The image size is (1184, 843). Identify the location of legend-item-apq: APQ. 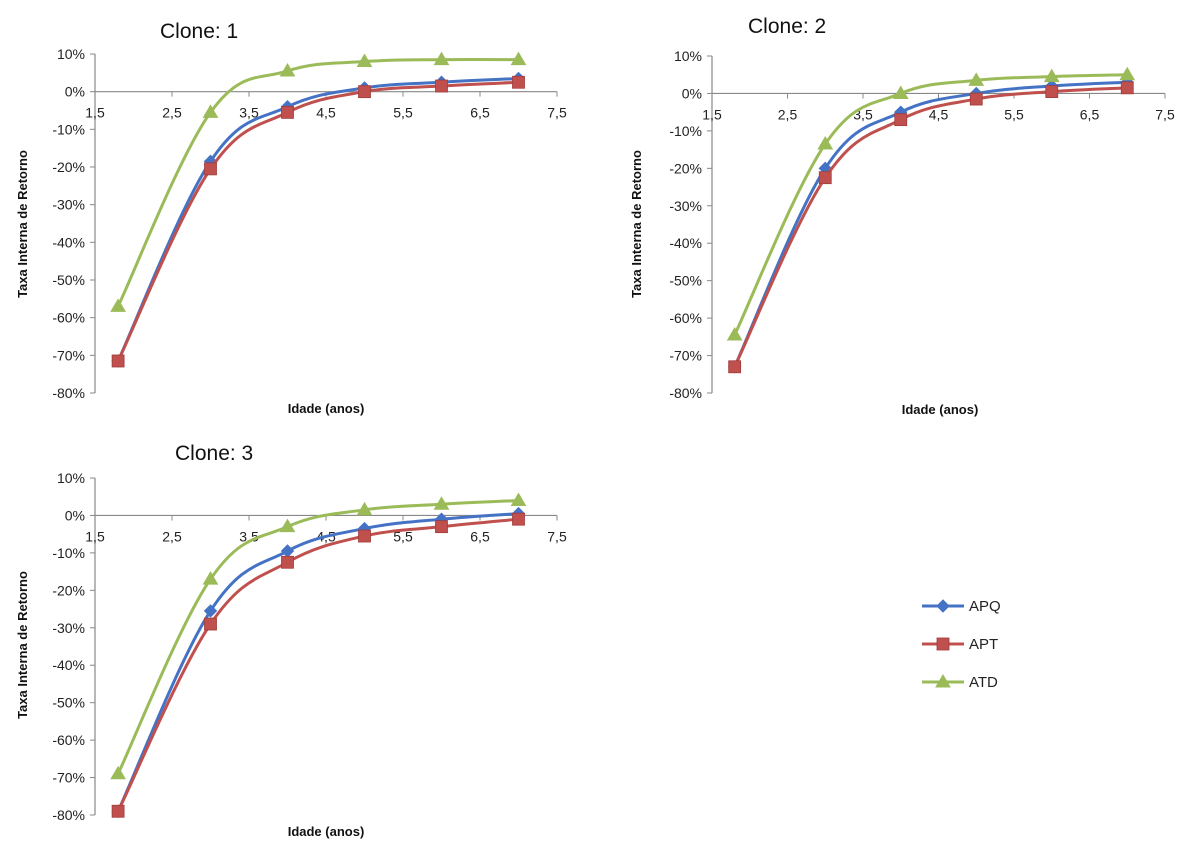
(961, 606).